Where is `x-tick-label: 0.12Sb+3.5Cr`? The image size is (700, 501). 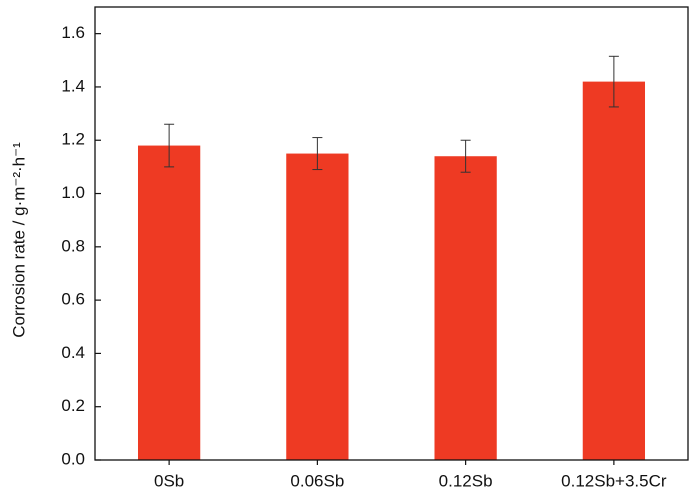
x-tick-label: 0.12Sb+3.5Cr is located at coordinates (614, 480).